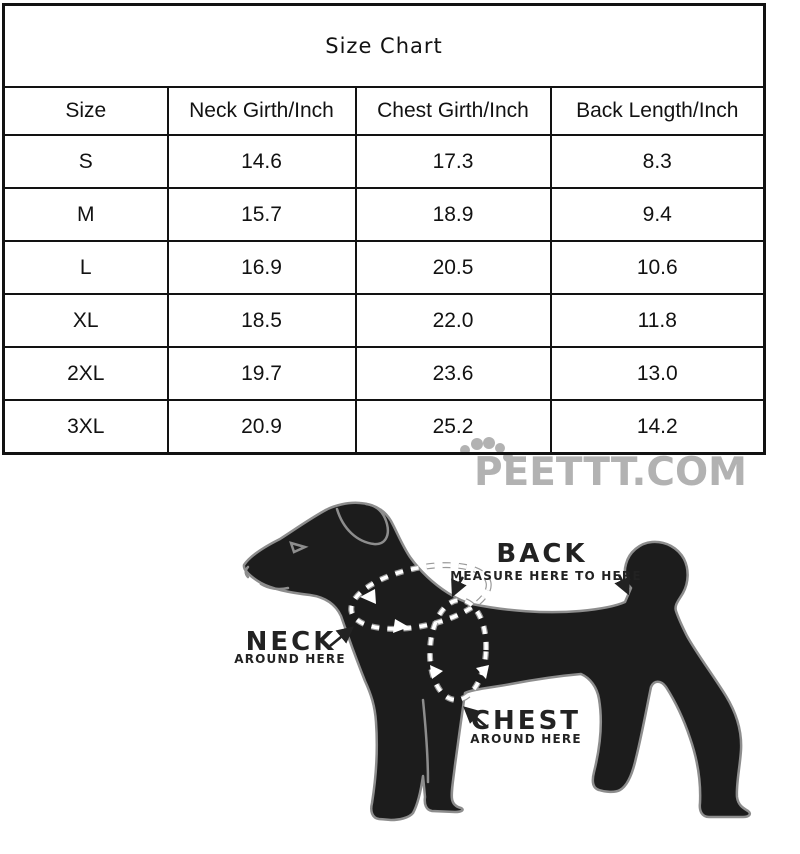 This screenshot has height=854, width=800. What do you see at coordinates (85, 214) in the screenshot?
I see `size-cell: M` at bounding box center [85, 214].